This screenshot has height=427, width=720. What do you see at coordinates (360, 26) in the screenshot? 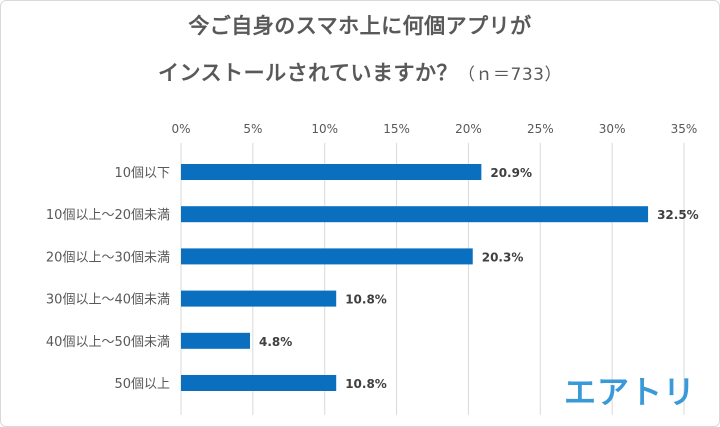
I see `chart-title-line1: 今ご自身のスマホ上に何個アプリが` at bounding box center [360, 26].